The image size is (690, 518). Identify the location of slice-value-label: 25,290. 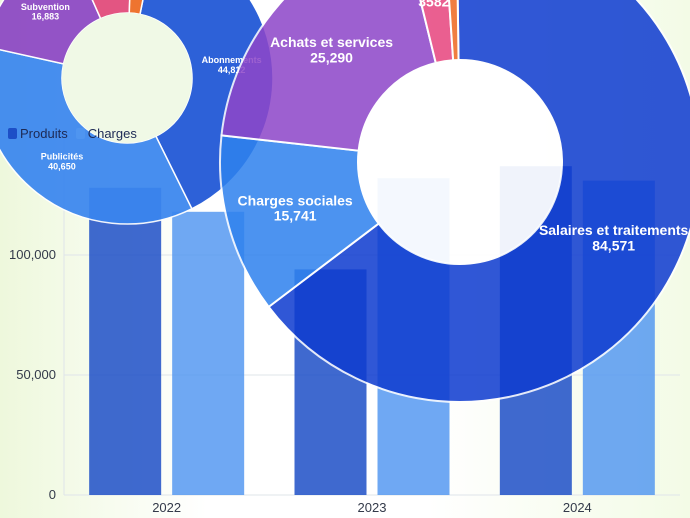
(331, 57).